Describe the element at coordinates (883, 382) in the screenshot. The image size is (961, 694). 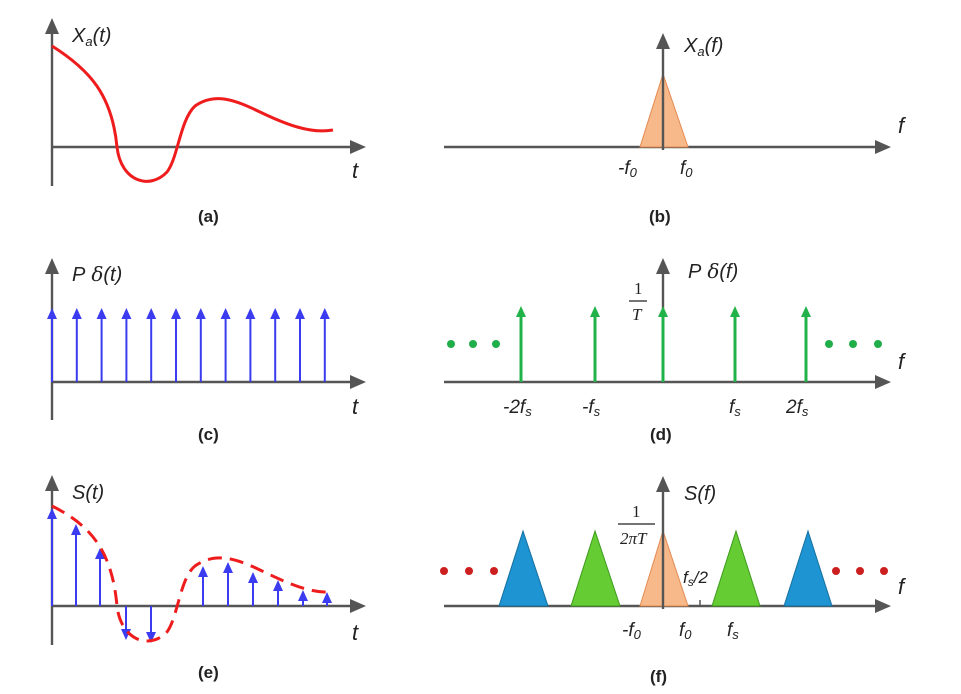
I see `panel-d-x-arrowhead` at that location.